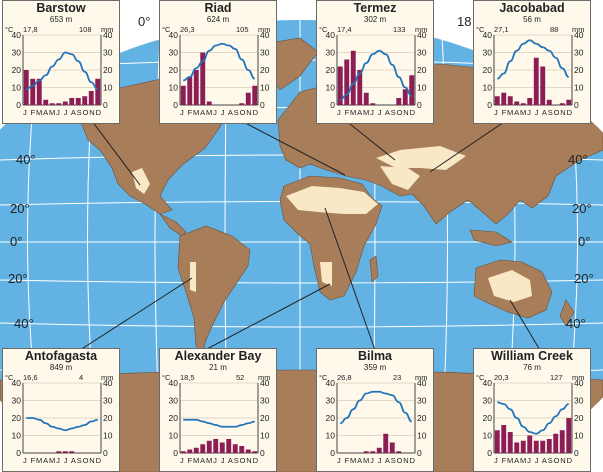  Describe the element at coordinates (584, 278) in the screenshot. I see `lat-label-20s-right: 20°` at that location.